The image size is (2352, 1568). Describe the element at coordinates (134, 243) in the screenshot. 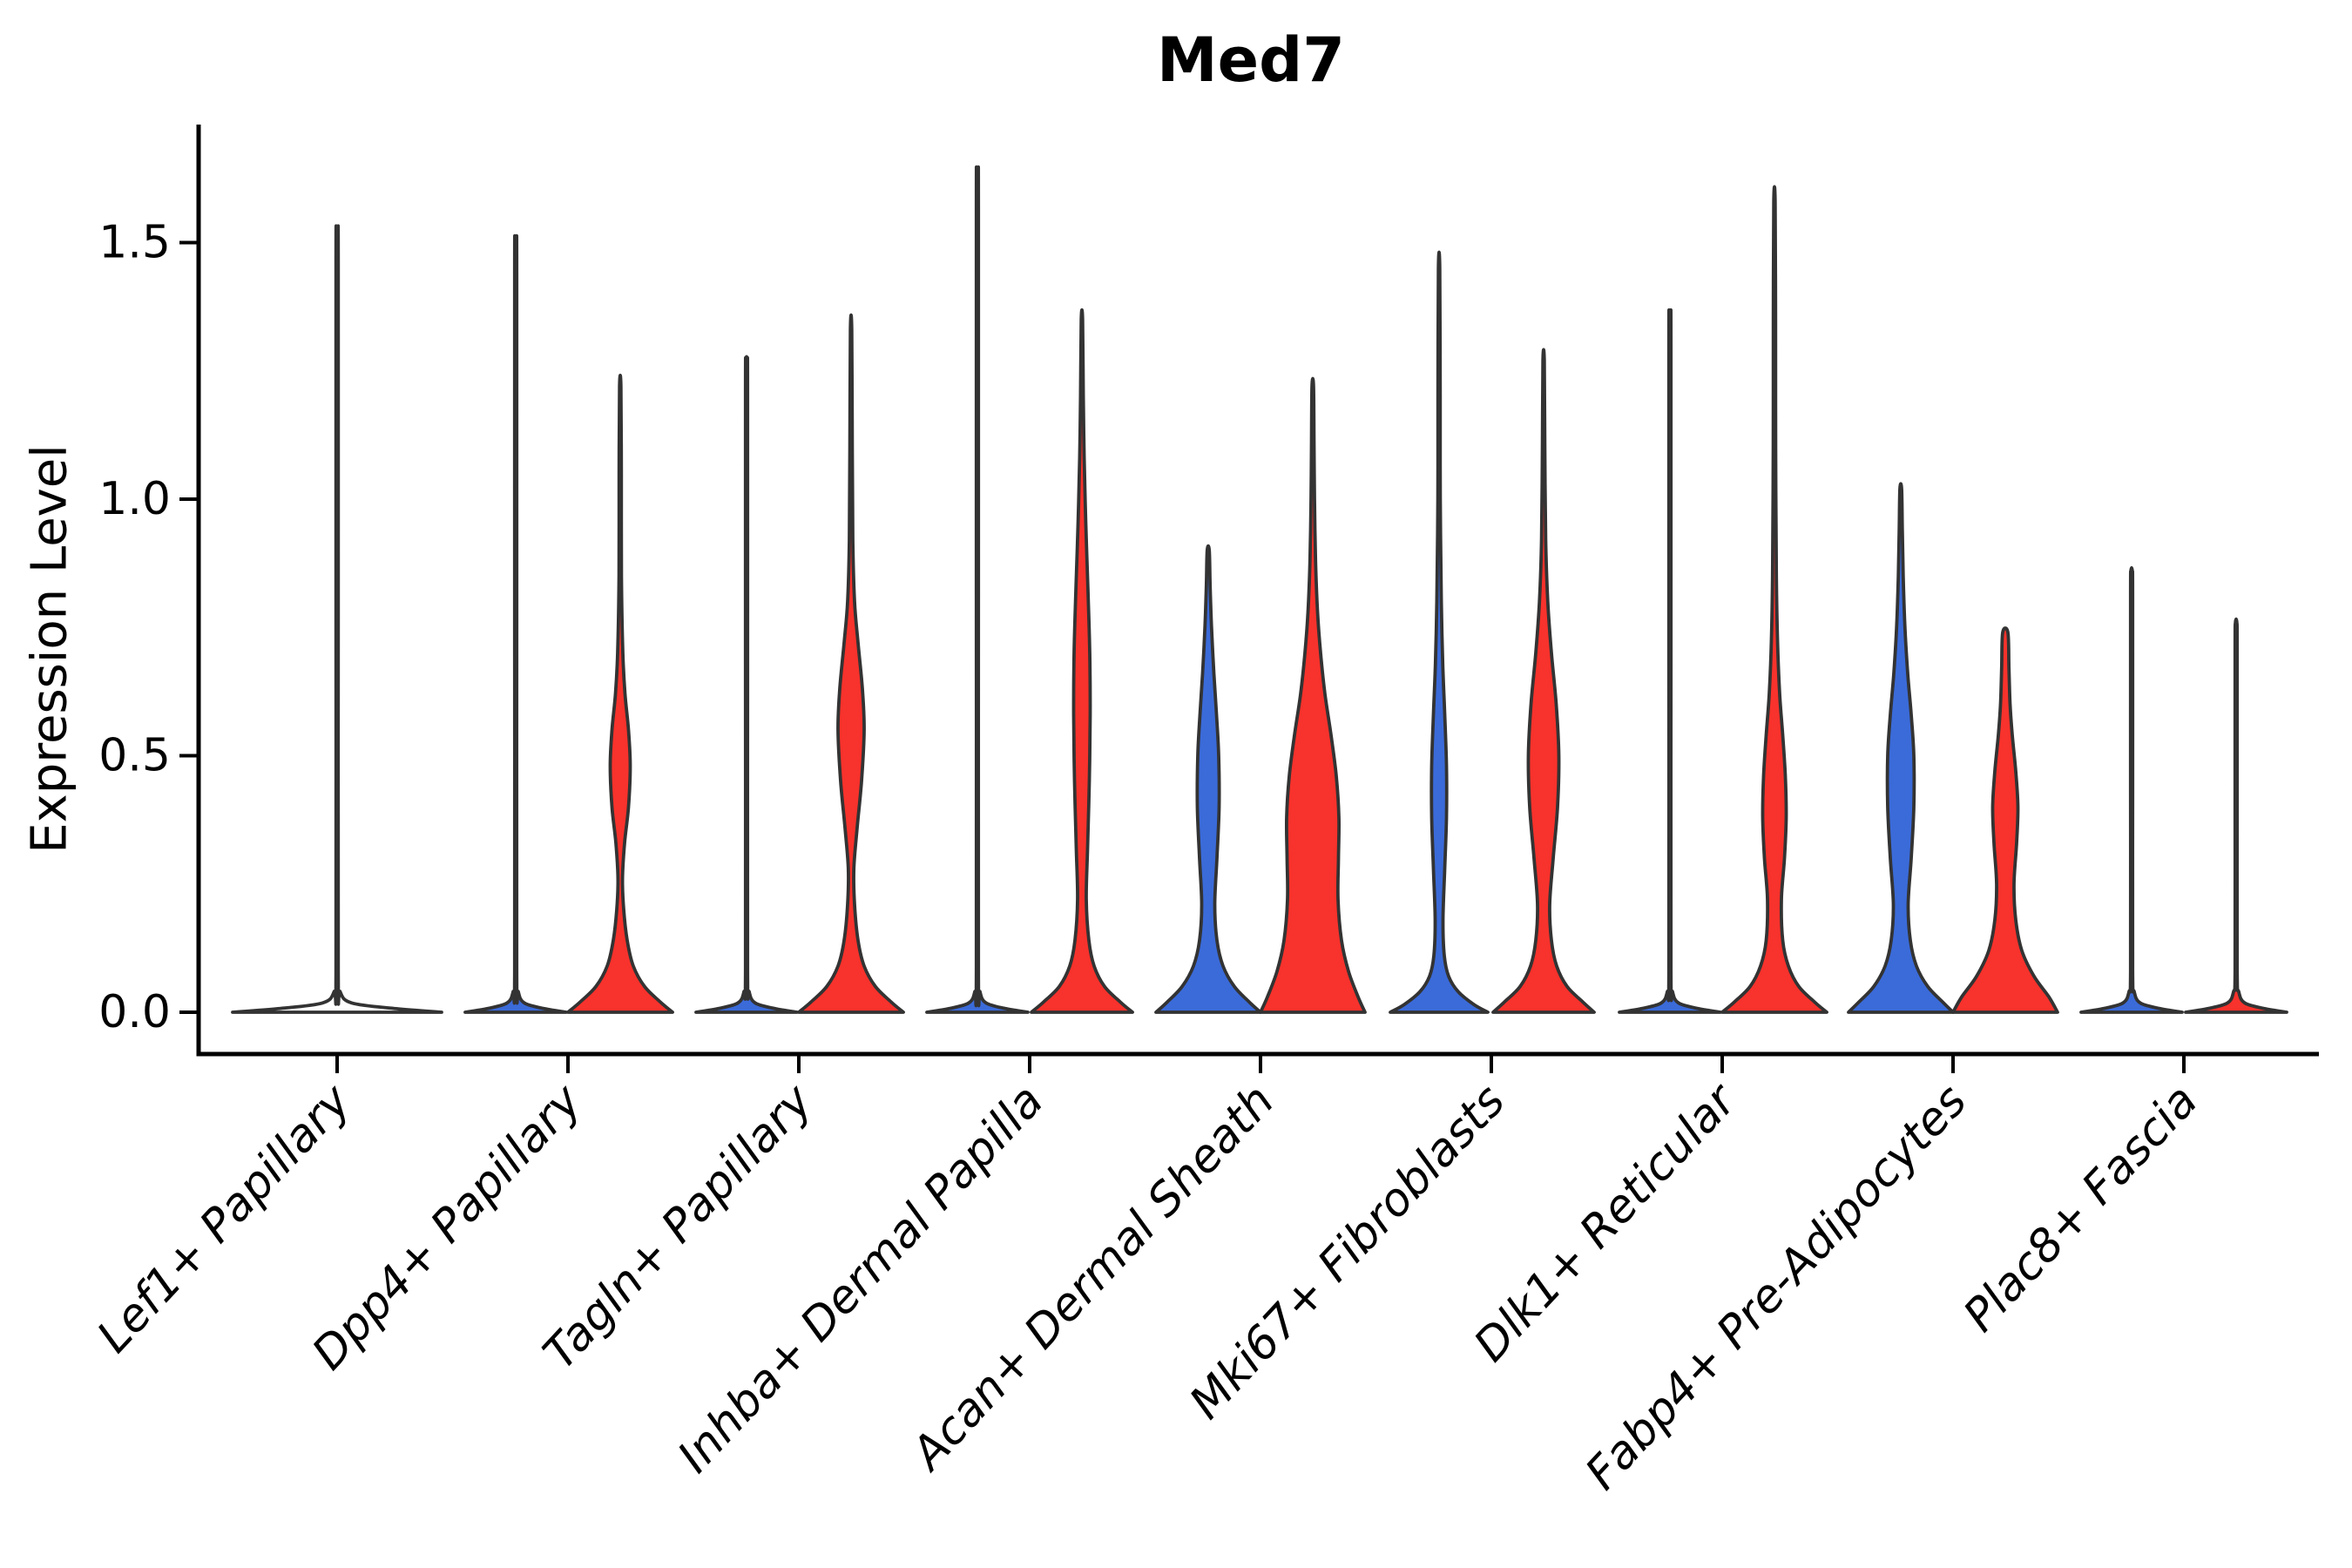

I see `y-tick-label: 1.5` at that location.